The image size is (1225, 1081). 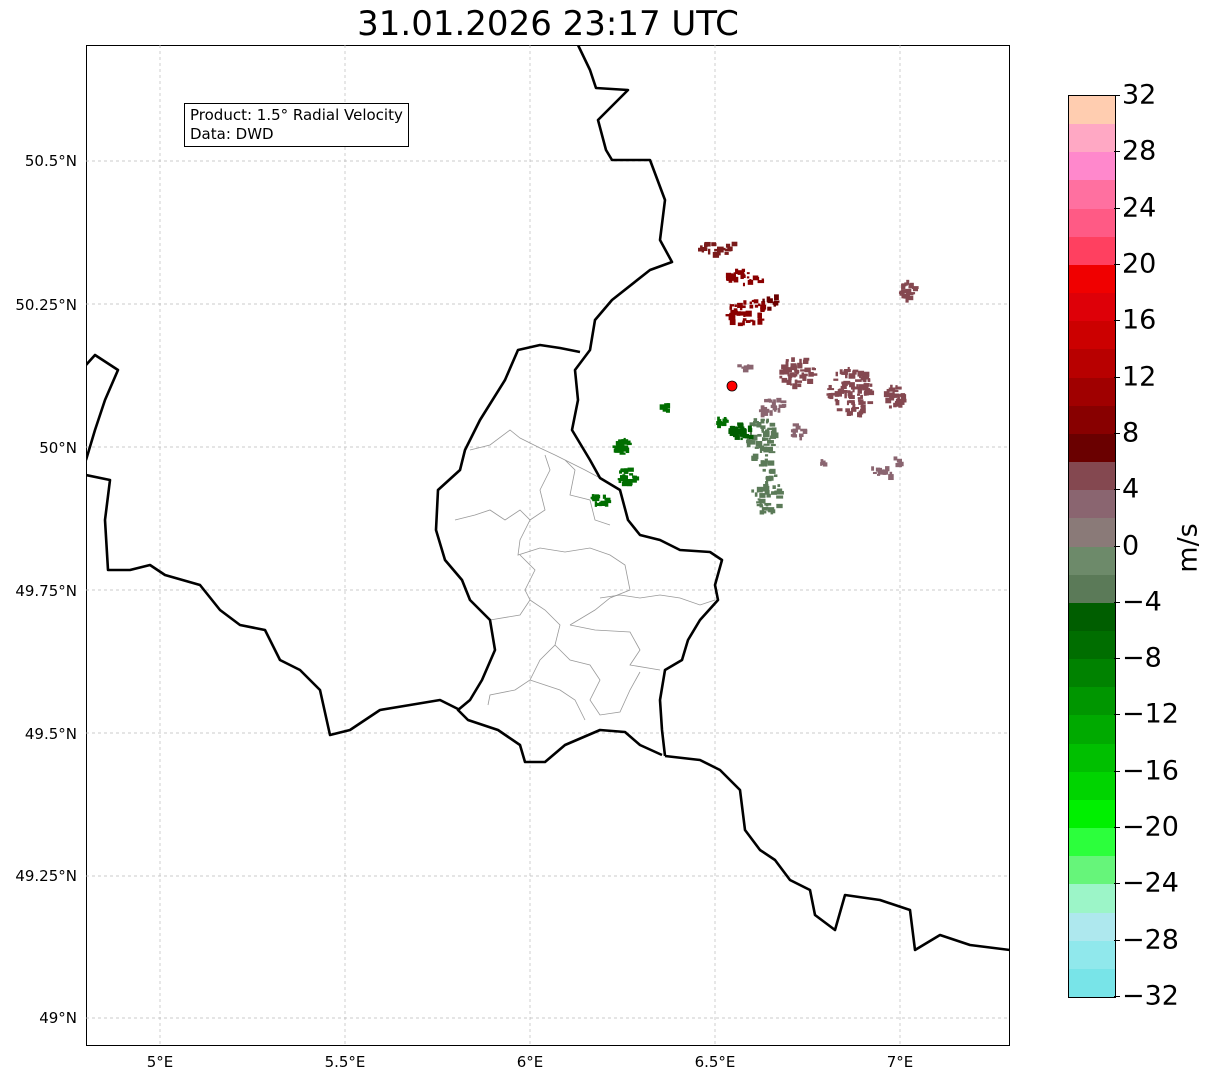 I want to click on colorbar-tick-label: −4, so click(x=1142, y=602).